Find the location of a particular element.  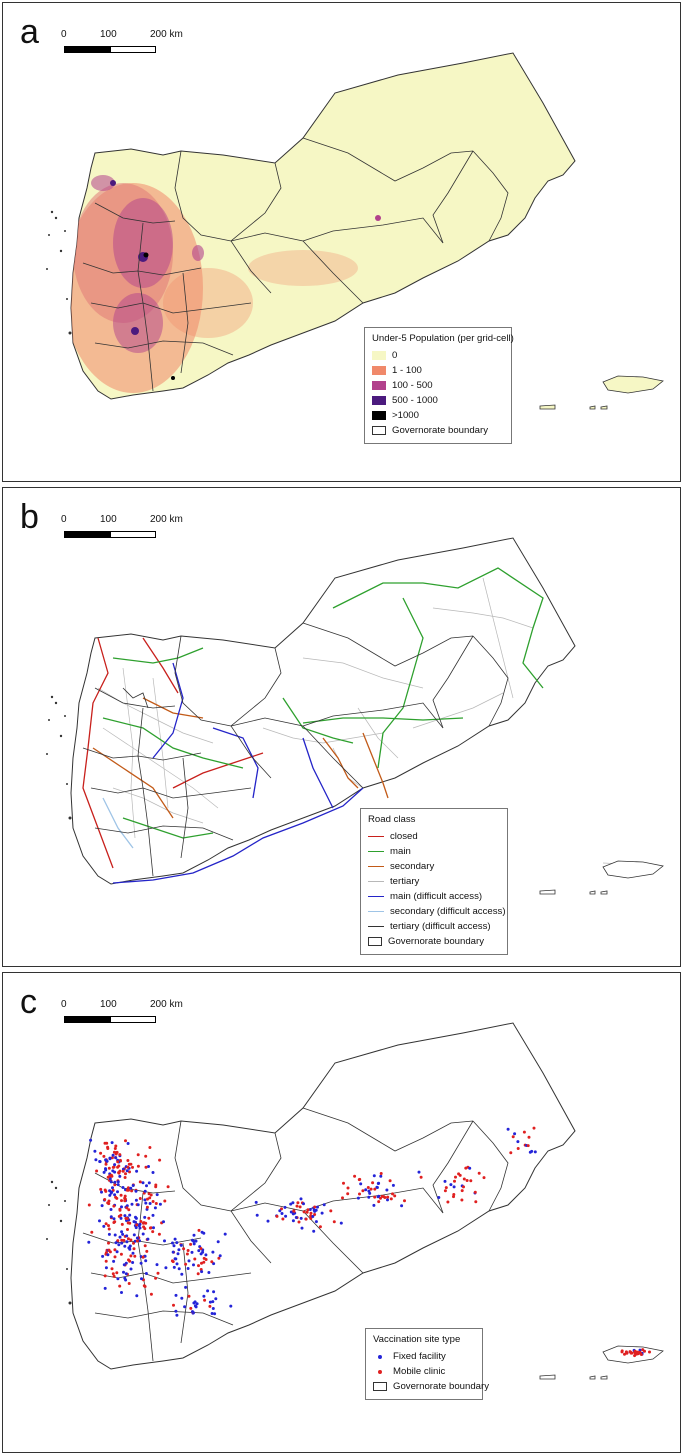

scale-track is located at coordinates (110, 1019).